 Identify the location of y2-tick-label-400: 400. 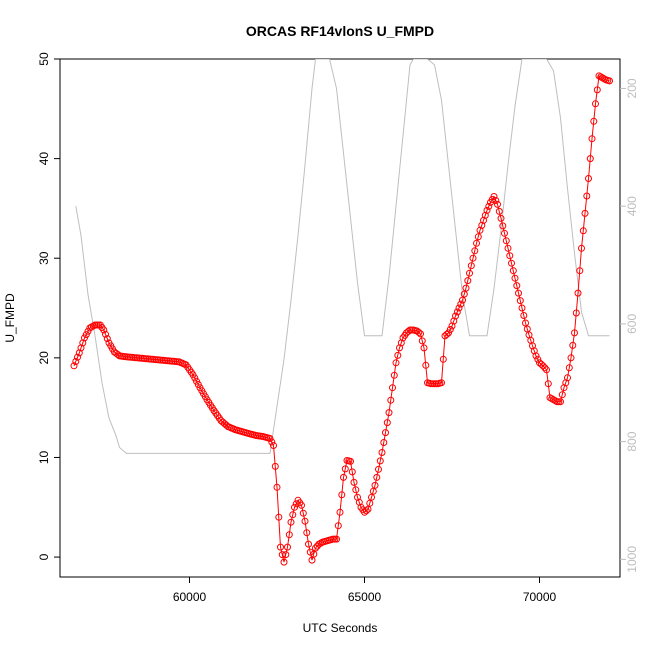
(632, 206).